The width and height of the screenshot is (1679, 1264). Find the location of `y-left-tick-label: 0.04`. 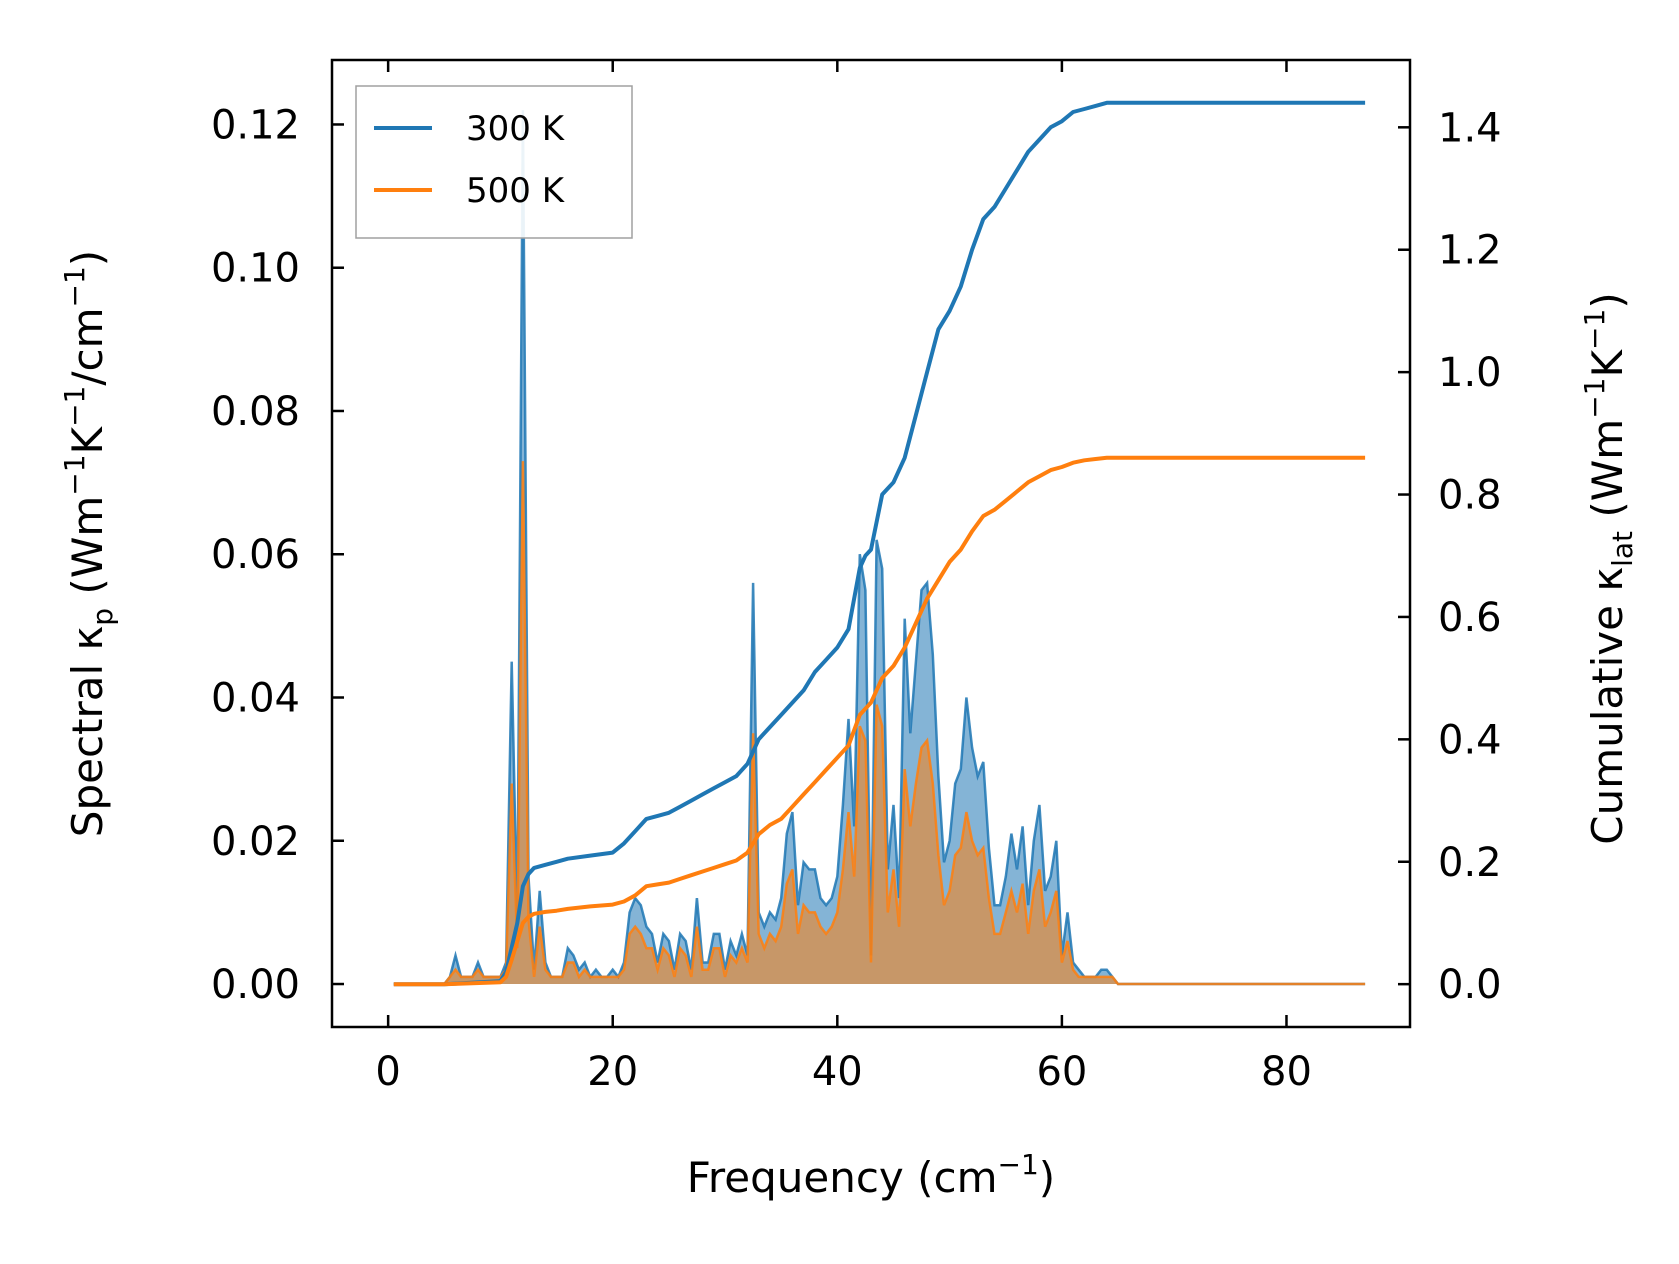

y-left-tick-label: 0.04 is located at coordinates (255, 699).